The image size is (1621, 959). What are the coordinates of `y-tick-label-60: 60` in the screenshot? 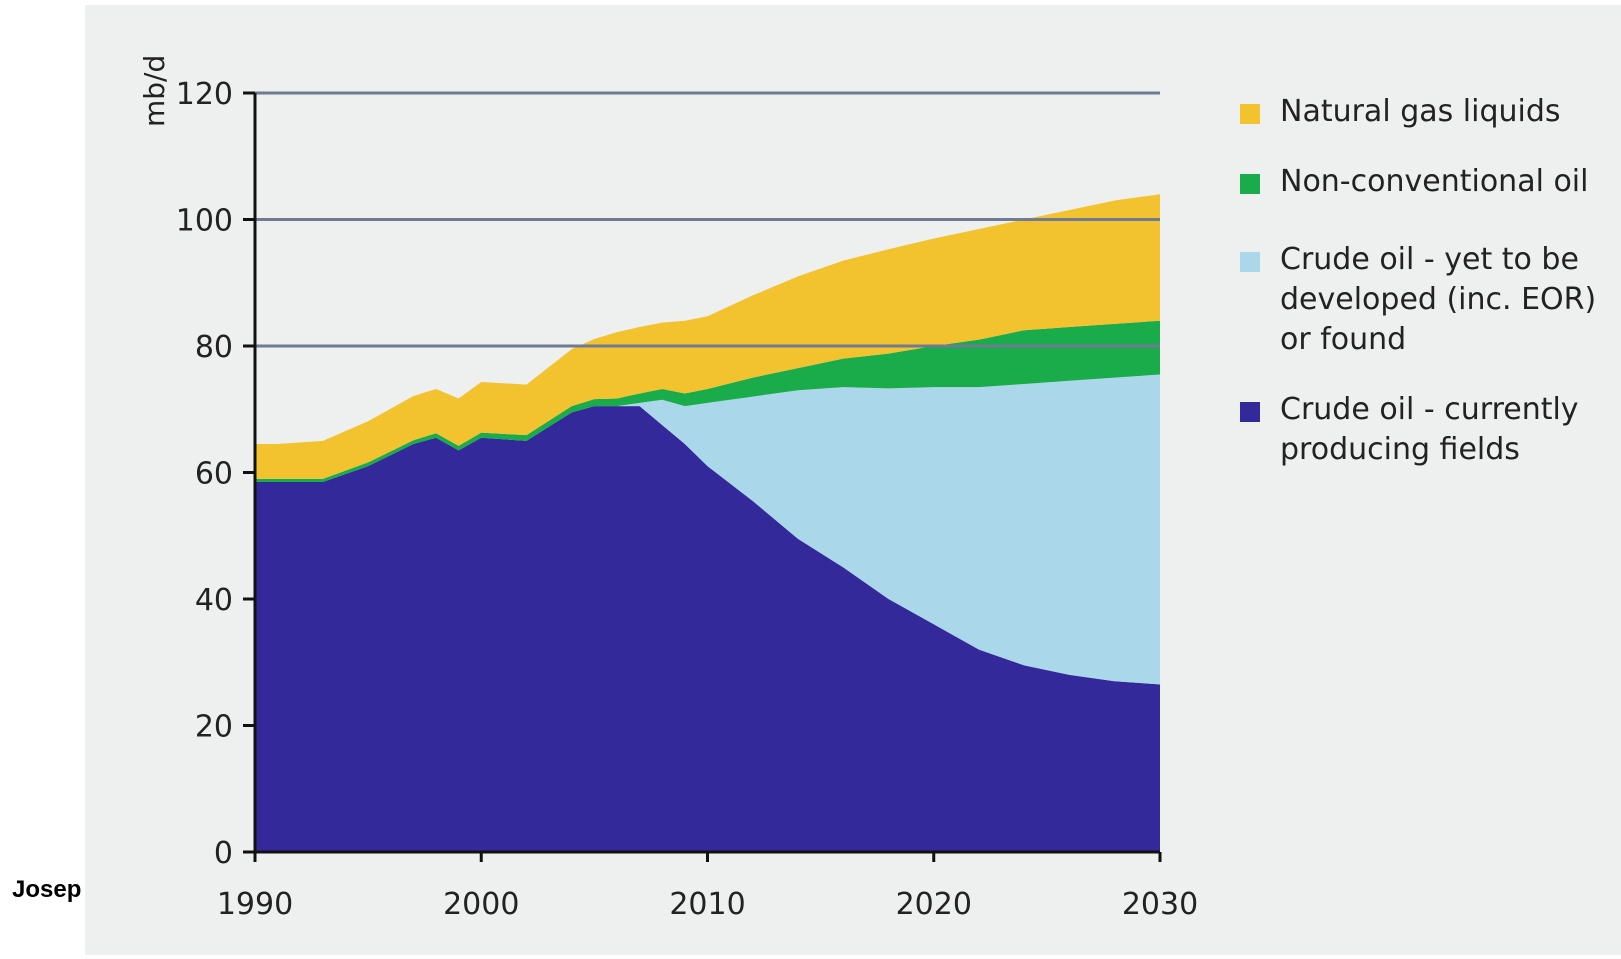 It's located at (214, 474).